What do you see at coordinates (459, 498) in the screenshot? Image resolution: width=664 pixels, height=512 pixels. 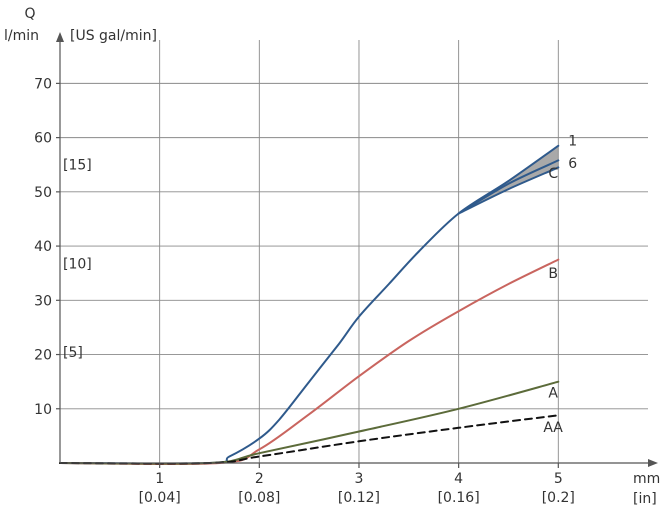 I see `x-tick-label-imperial: [0.16]` at bounding box center [459, 498].